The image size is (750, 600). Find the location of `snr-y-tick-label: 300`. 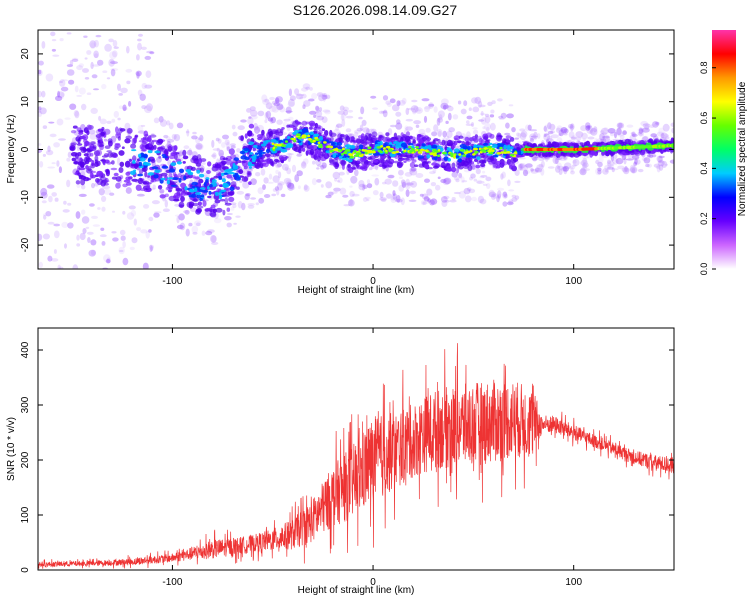

snr-y-tick-label: 300 is located at coordinates (25, 404).